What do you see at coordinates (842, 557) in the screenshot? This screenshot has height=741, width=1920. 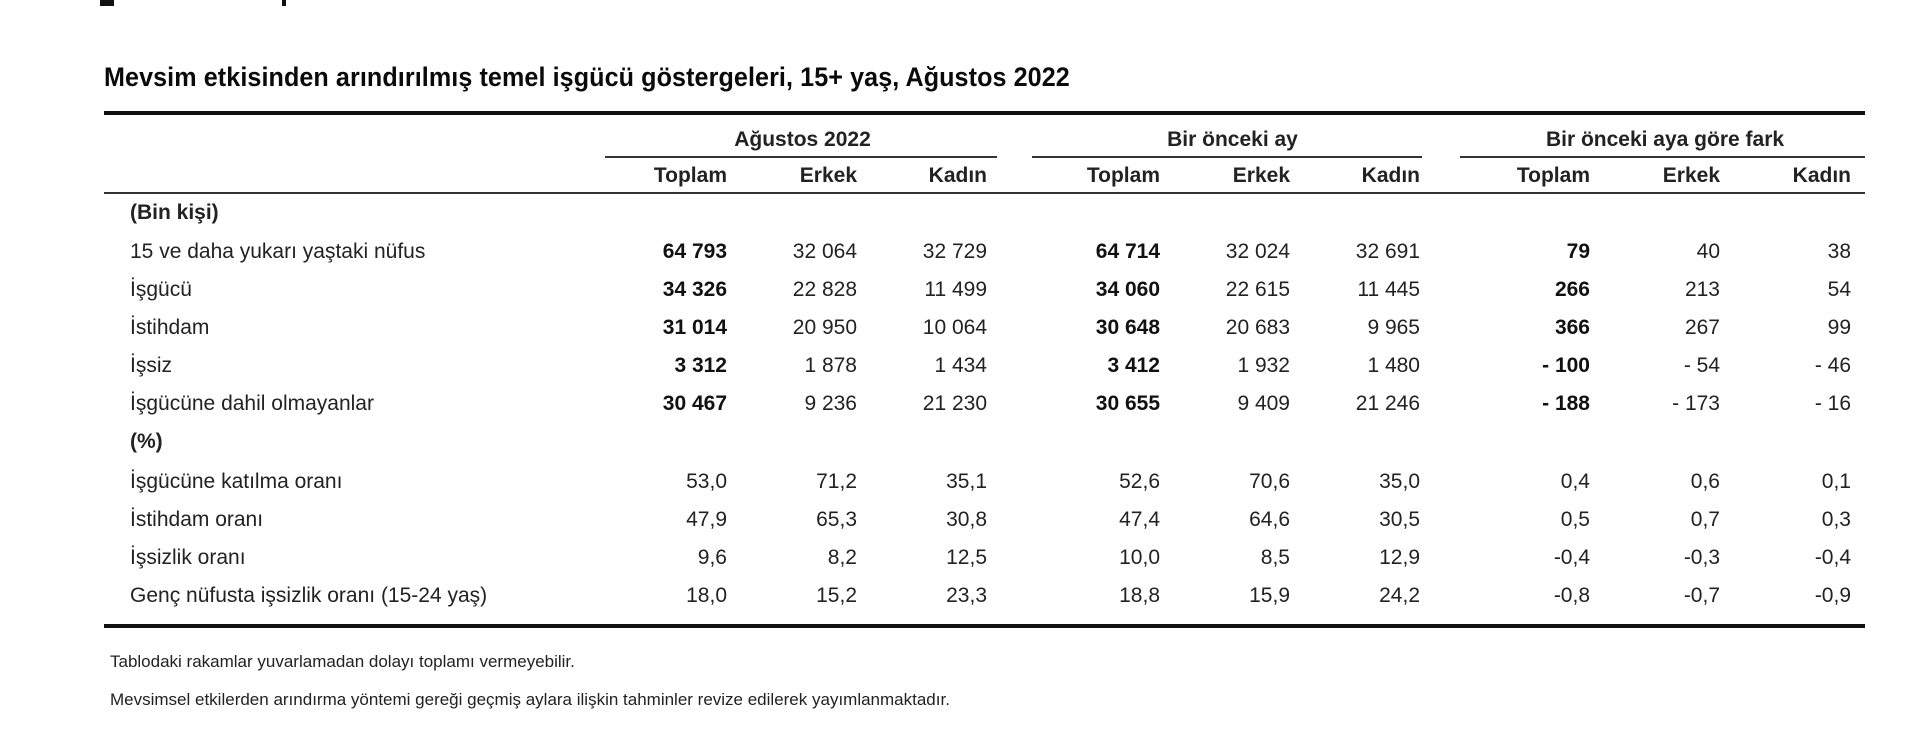 I see `cell: 8,2` at bounding box center [842, 557].